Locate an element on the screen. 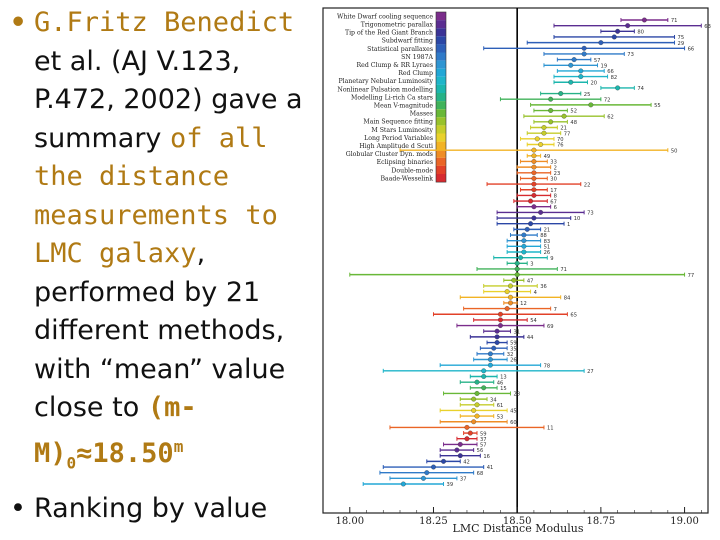  point-label: 31 is located at coordinates (516, 332).